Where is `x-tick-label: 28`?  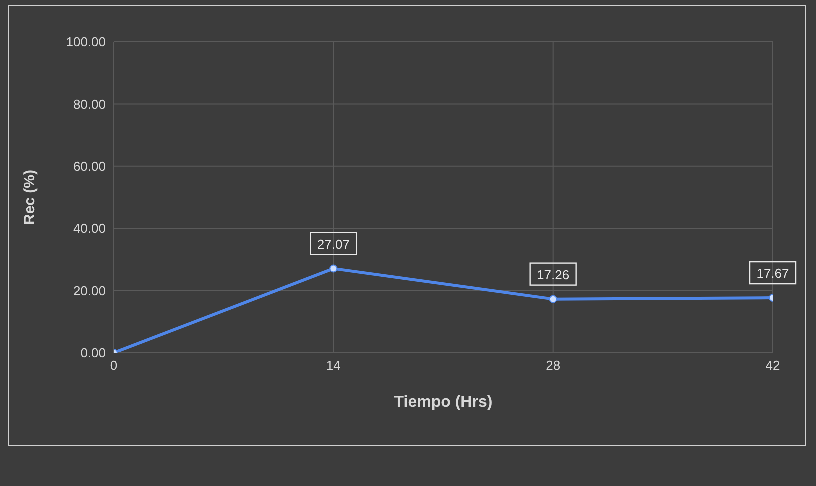
x-tick-label: 28 is located at coordinates (553, 366).